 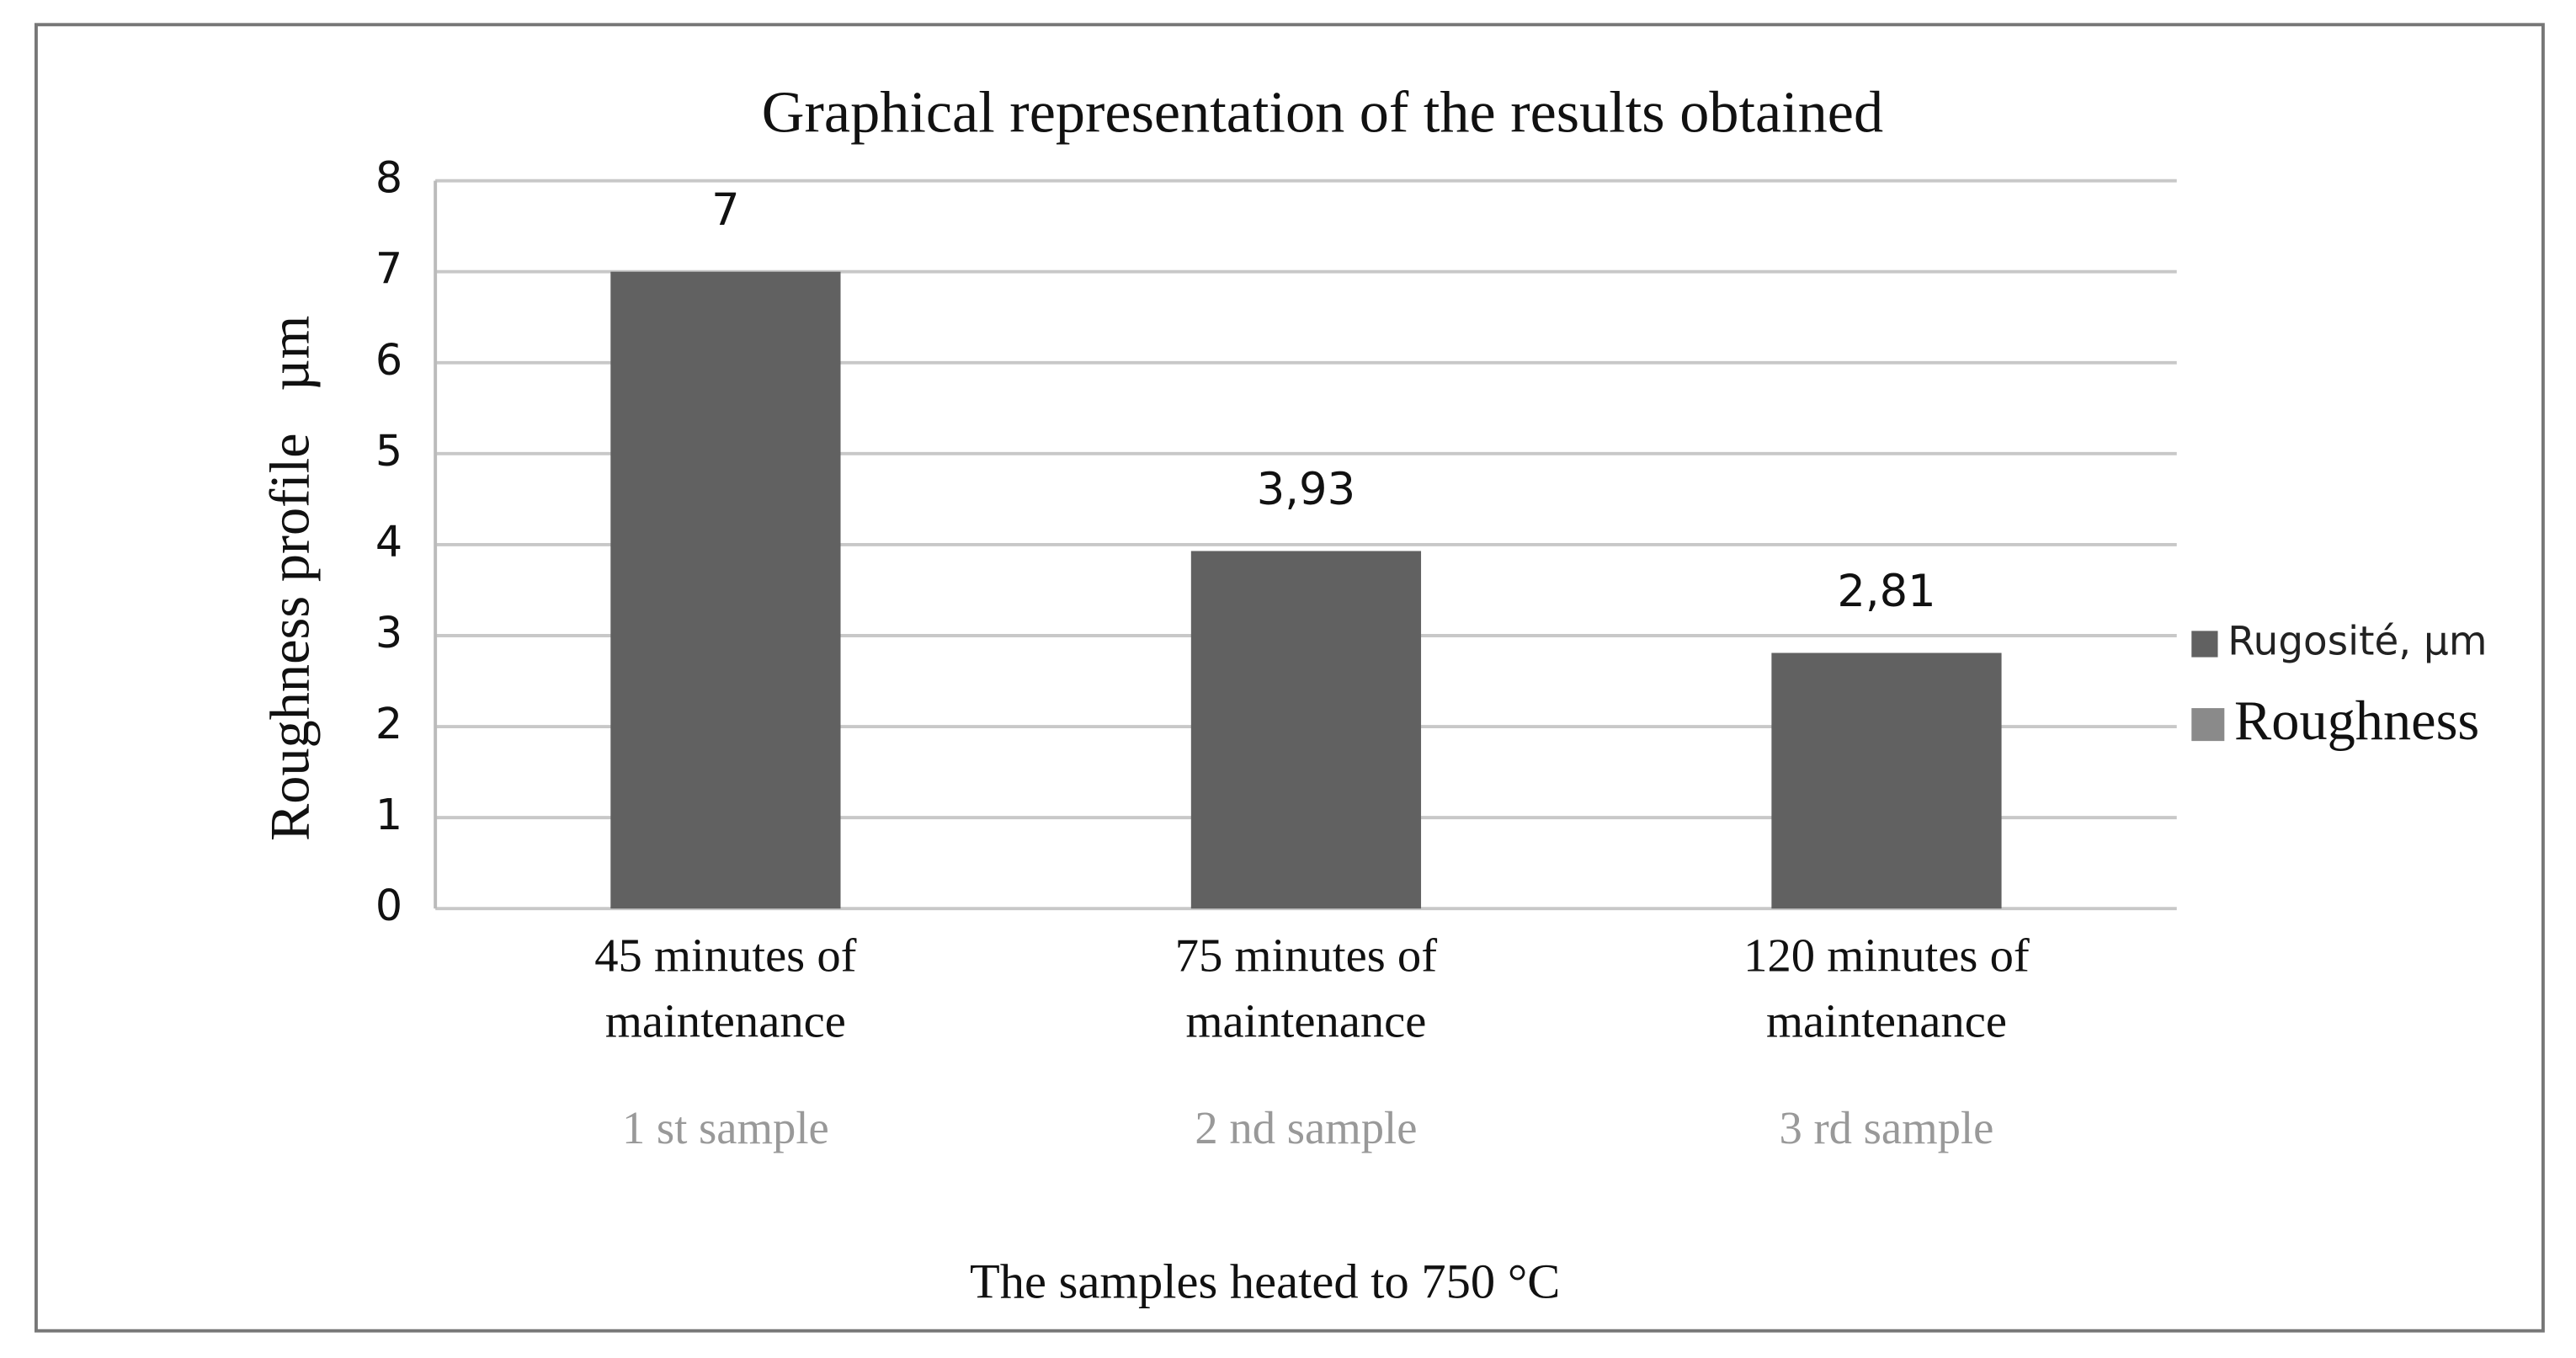 What do you see at coordinates (726, 989) in the screenshot?
I see `x-tick-label: 45 minutes of maintenance` at bounding box center [726, 989].